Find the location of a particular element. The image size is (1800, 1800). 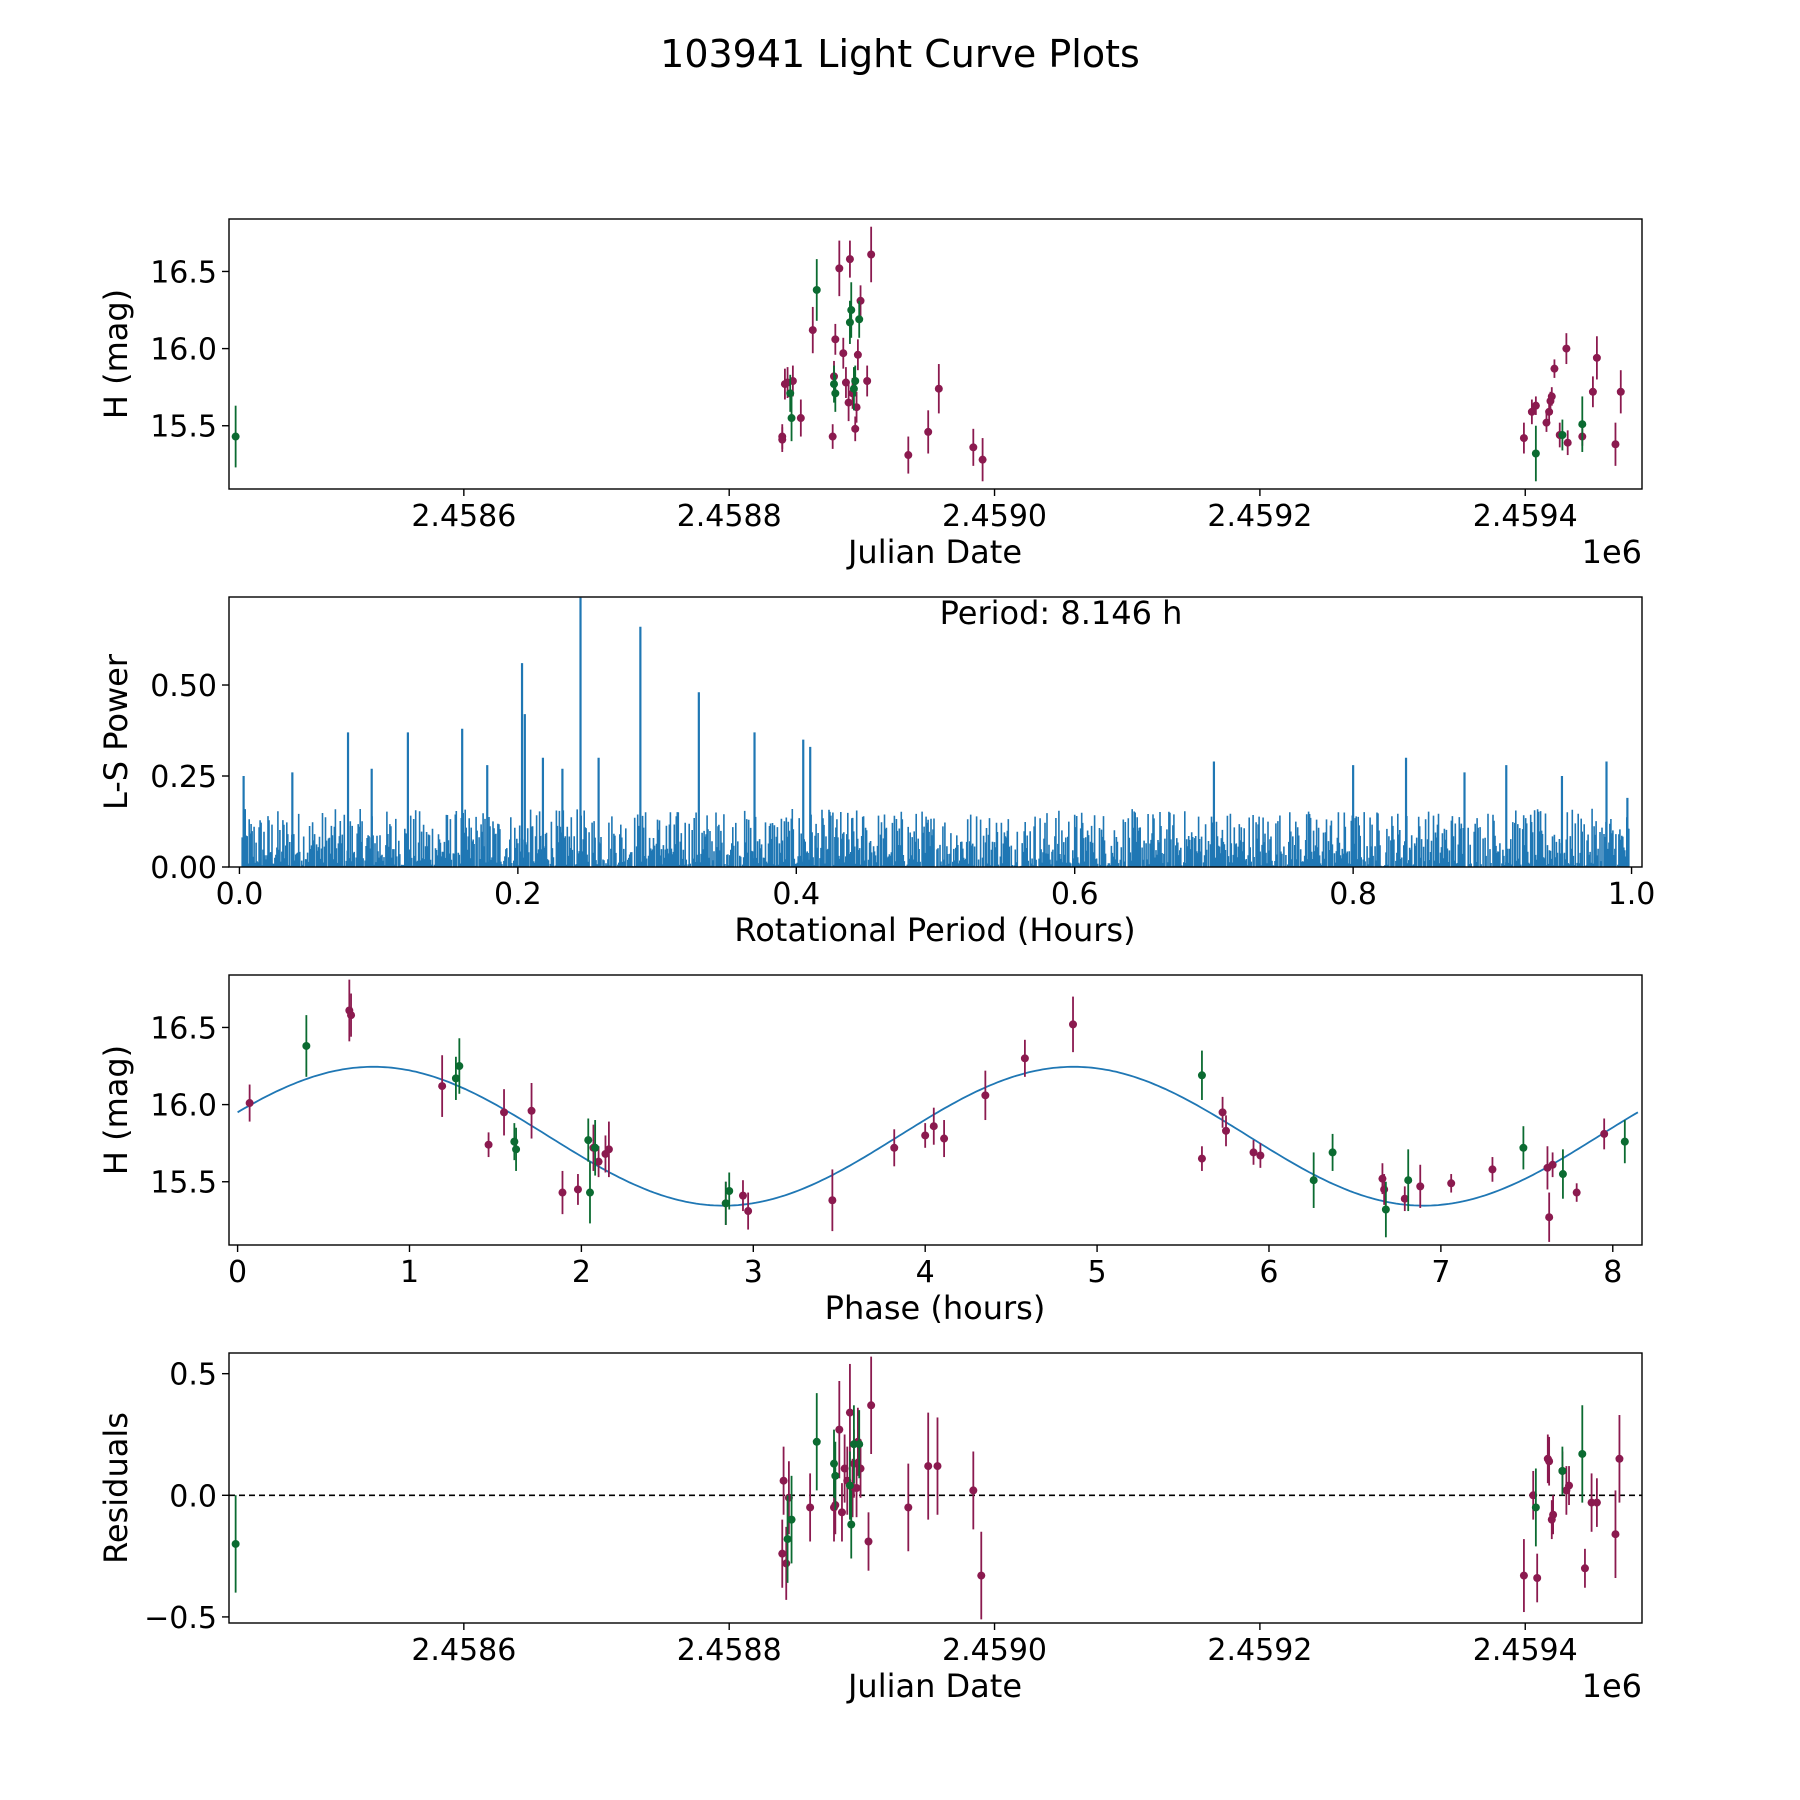

periodogram-x-tick-label: 0.0 is located at coordinates (240, 894).